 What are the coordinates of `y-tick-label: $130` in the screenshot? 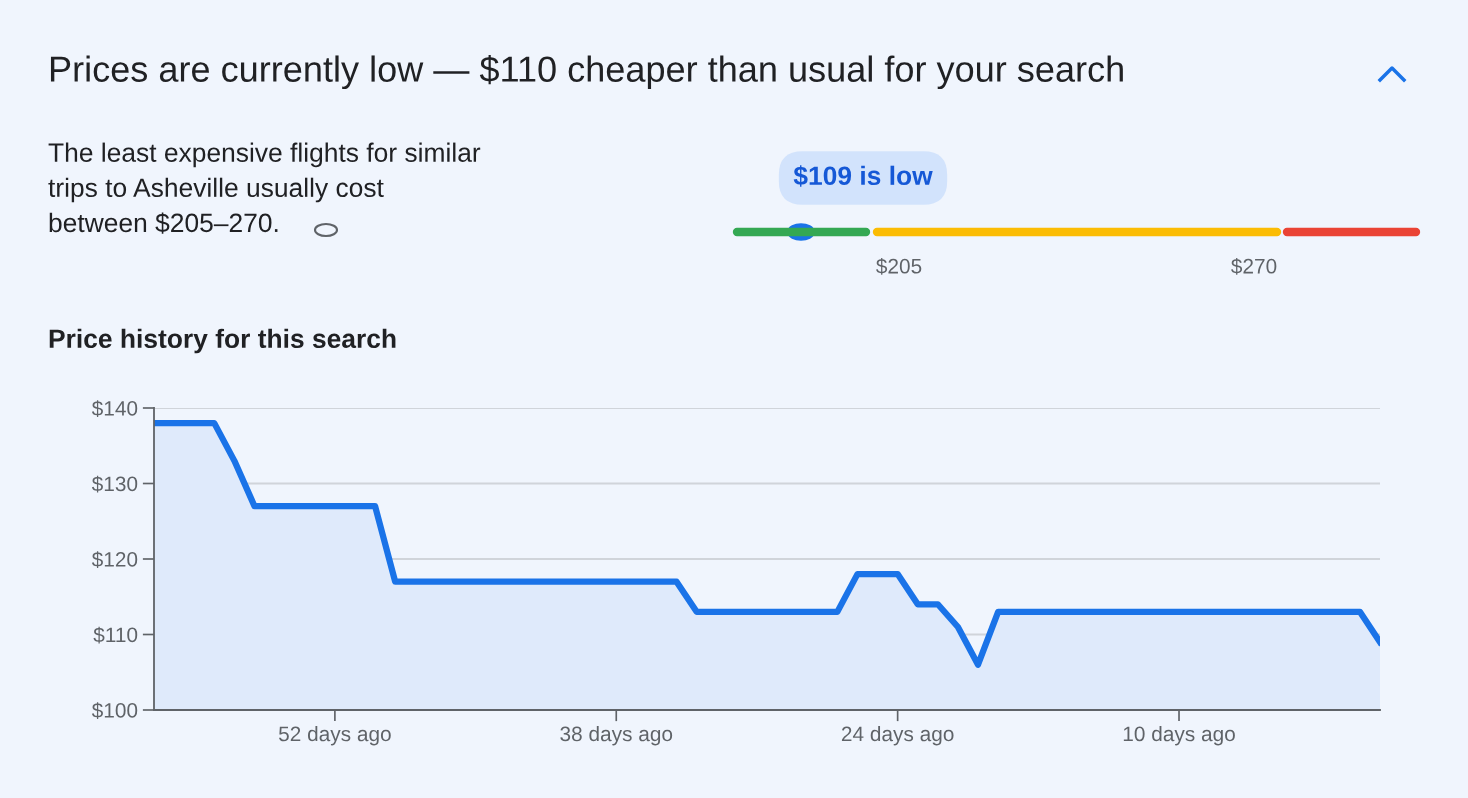 It's located at (114, 484).